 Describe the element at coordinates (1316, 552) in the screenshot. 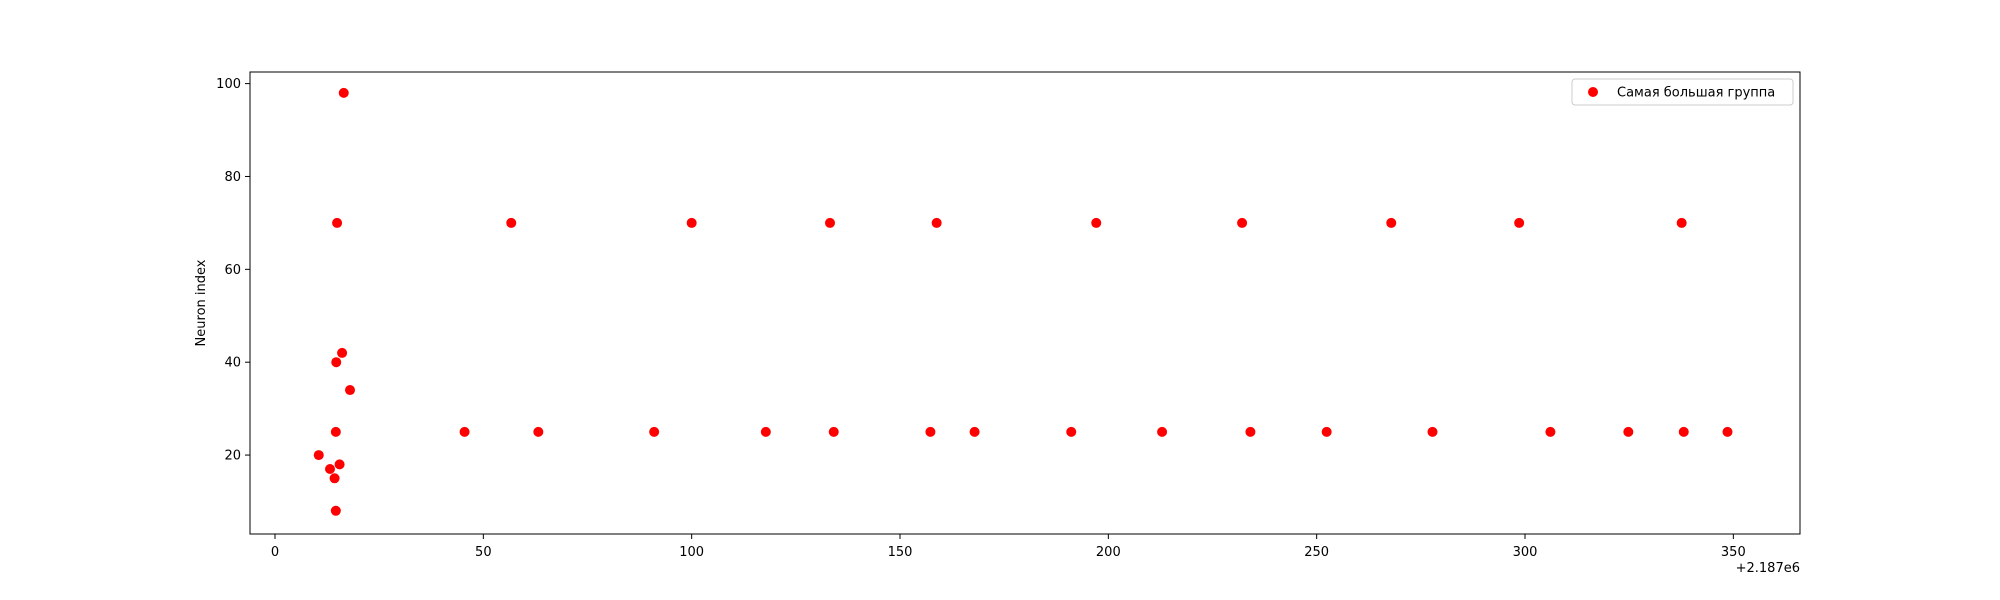

I see `x-tick-label: 250` at that location.